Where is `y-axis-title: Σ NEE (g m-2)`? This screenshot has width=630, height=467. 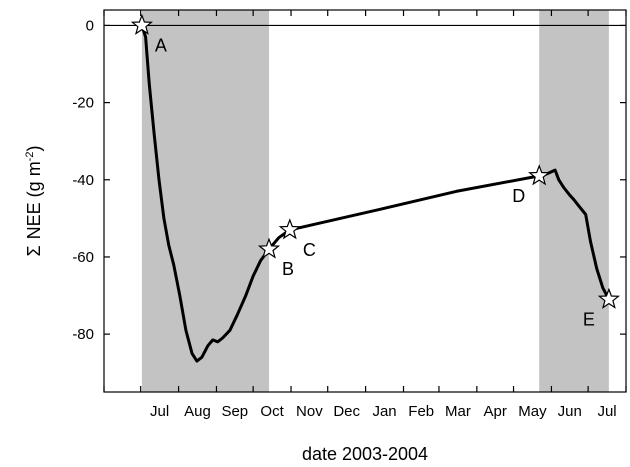
y-axis-title: Σ NEE (g m-2) is located at coordinates (34, 201).